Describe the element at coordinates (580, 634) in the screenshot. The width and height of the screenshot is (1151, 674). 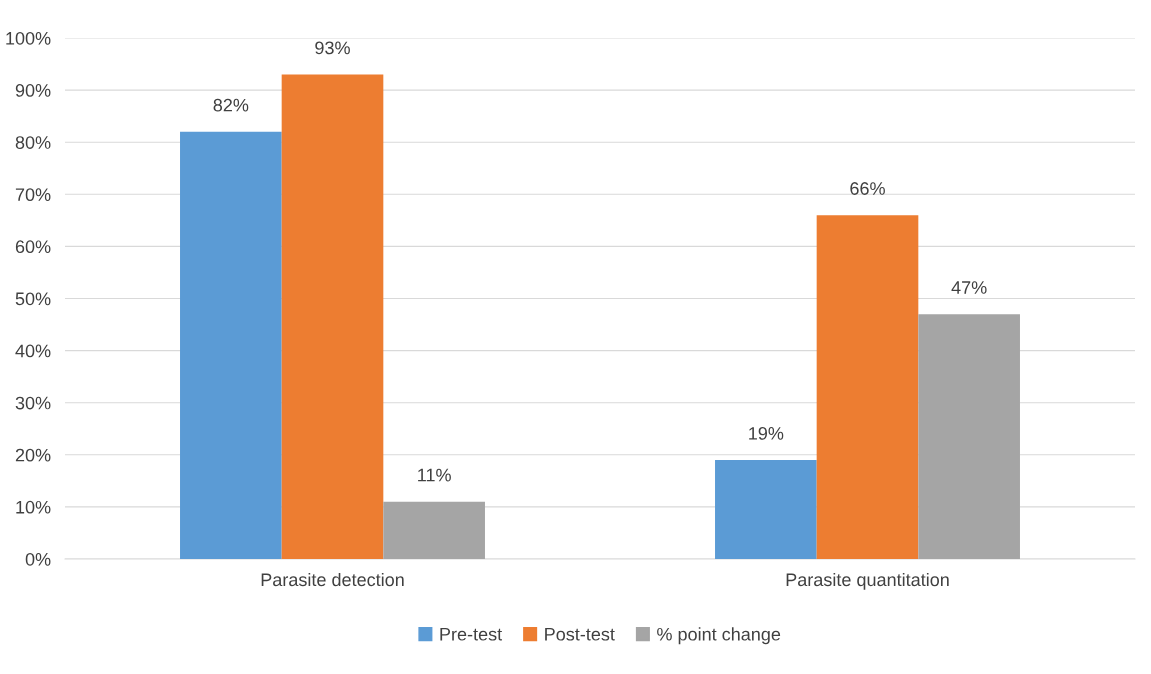
I see `legend-label: Post-test` at that location.